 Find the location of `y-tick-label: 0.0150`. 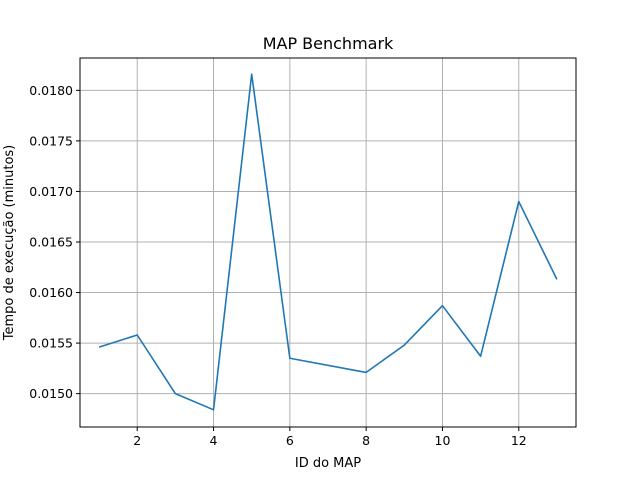

y-tick-label: 0.0150 is located at coordinates (51, 393).